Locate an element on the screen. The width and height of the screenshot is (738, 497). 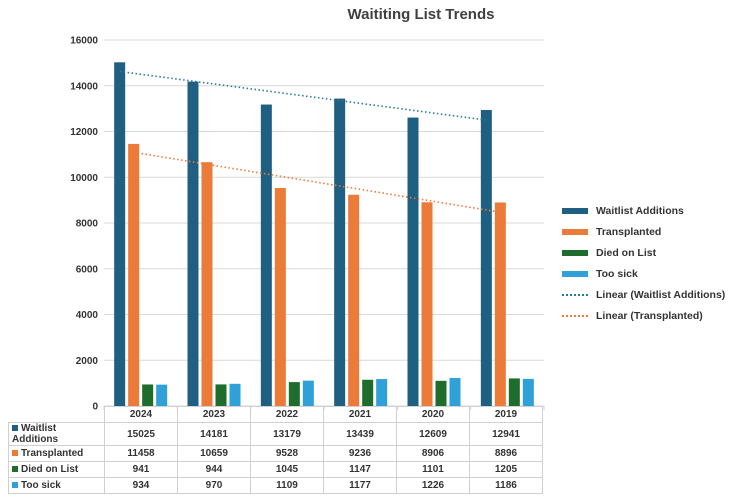
table-cell: 12941 is located at coordinates (506, 434).